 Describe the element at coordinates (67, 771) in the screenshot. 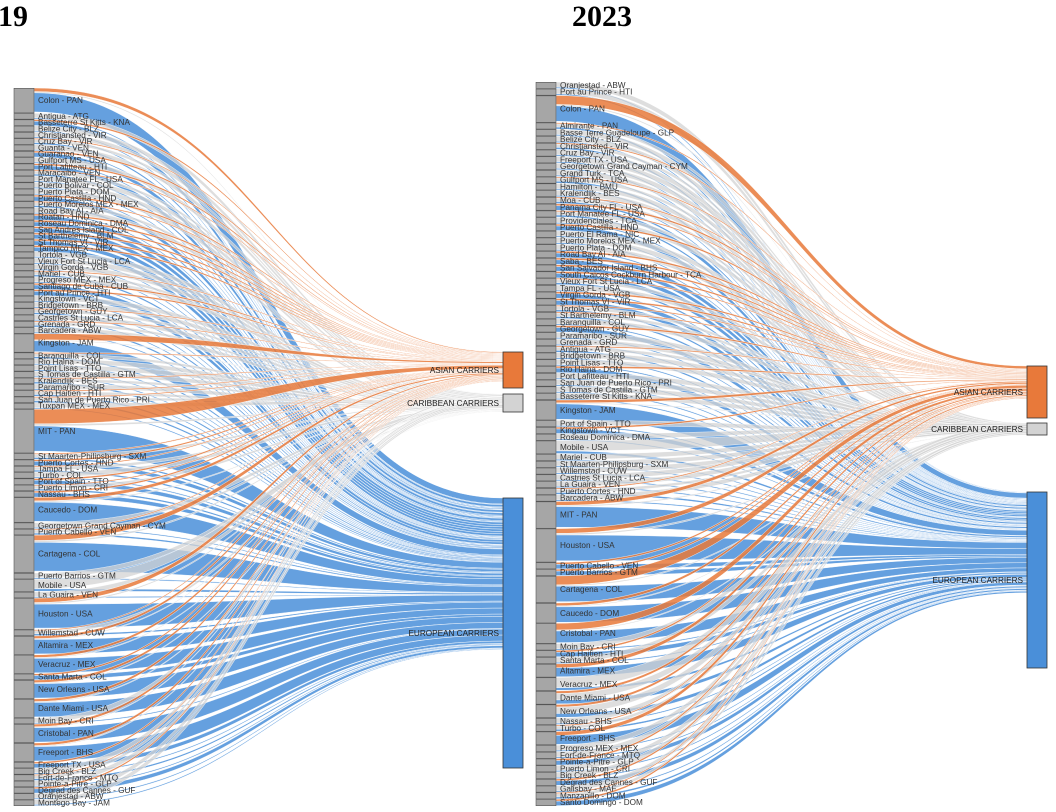

I see `port-label: Big Creek - BLZ` at that location.